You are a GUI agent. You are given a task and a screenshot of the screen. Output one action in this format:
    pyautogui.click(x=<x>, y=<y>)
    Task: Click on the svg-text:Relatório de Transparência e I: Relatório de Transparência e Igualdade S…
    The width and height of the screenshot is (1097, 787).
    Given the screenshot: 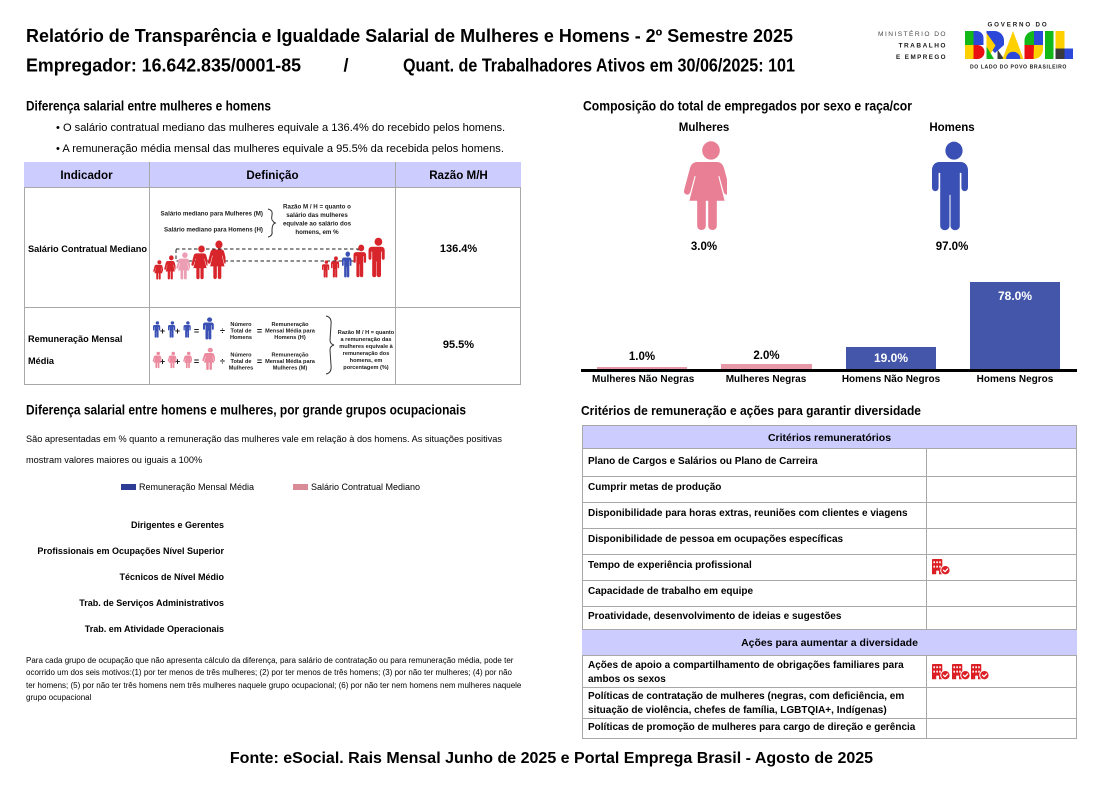 What is the action you would take?
    pyautogui.click(x=409, y=36)
    